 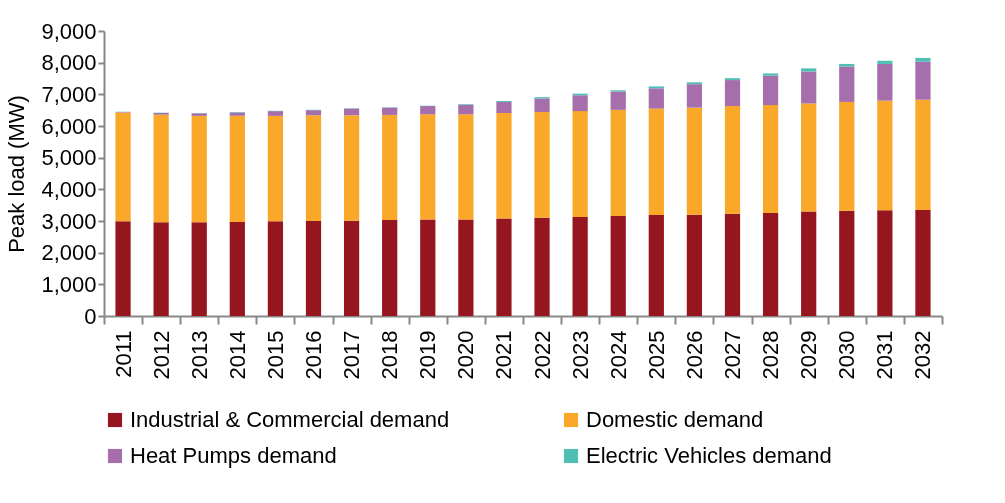 What do you see at coordinates (161, 355) in the screenshot?
I see `x-tick-label: 2012` at bounding box center [161, 355].